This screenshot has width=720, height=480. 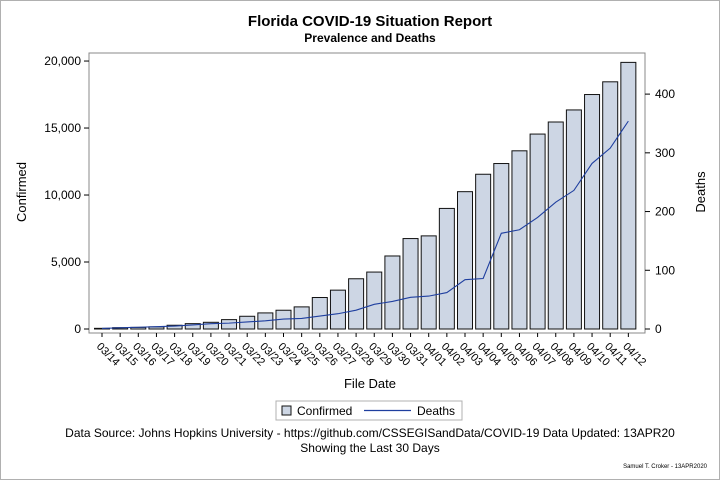 I want to click on y-tick-label: 15,000, so click(x=62, y=128).